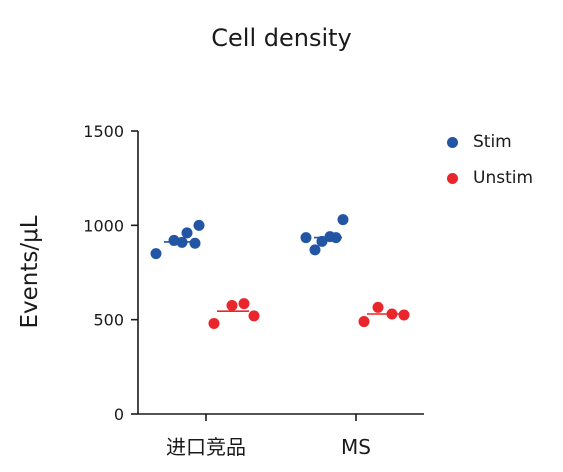 Image resolution: width=563 pixels, height=472 pixels. What do you see at coordinates (108, 320) in the screenshot?
I see `y-tick-label: 500` at bounding box center [108, 320].